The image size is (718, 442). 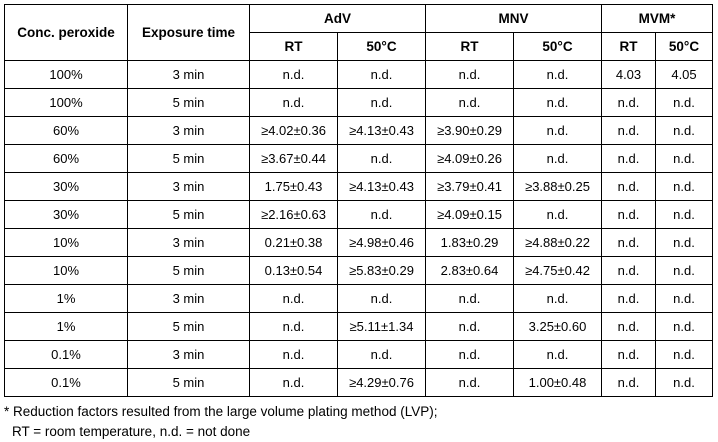 What do you see at coordinates (293, 214) in the screenshot?
I see `cell-adv-rt: ≥2.16±0.63` at bounding box center [293, 214].